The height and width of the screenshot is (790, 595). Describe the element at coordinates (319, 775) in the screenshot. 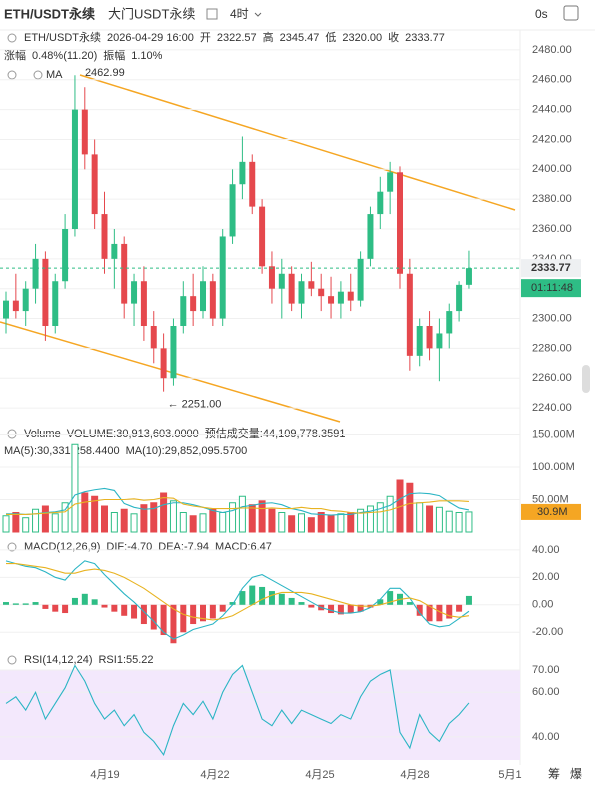

I see `x-tick-label: 4月25` at that location.